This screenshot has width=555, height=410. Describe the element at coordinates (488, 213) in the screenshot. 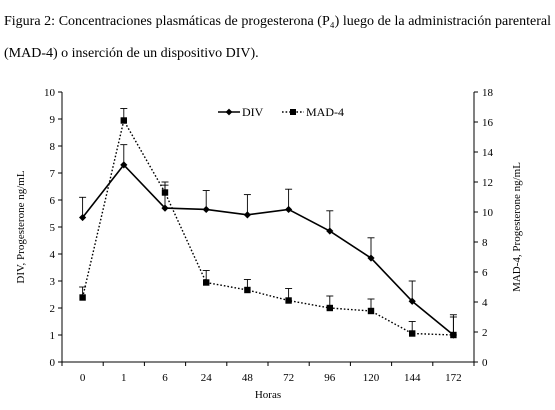

I see `y-right-tick-label: 10` at that location.